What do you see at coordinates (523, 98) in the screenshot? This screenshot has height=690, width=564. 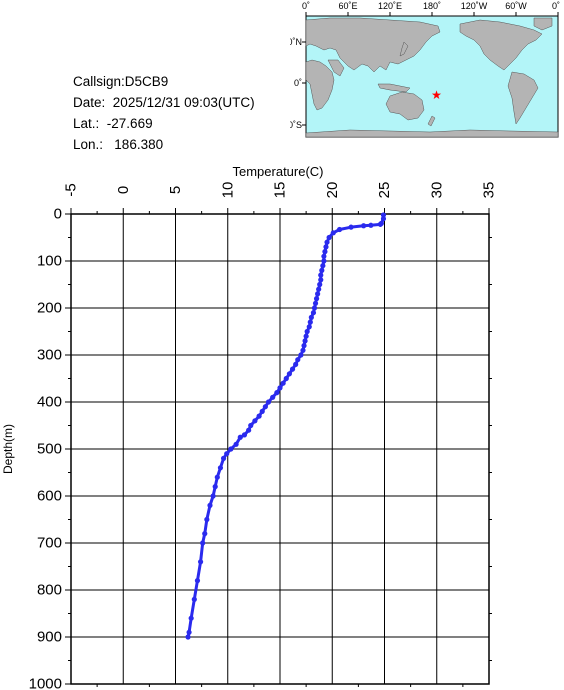 I see `south-america-land` at bounding box center [523, 98].